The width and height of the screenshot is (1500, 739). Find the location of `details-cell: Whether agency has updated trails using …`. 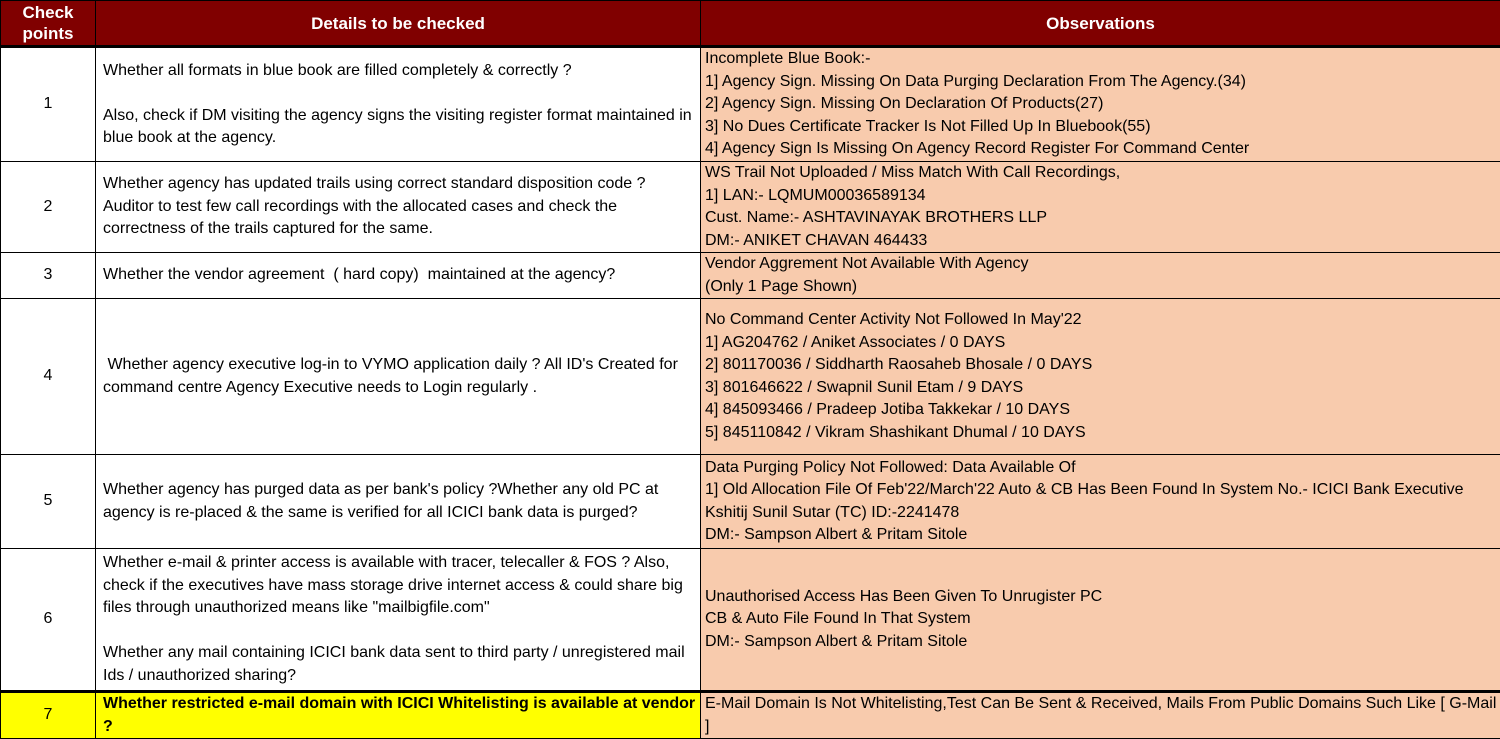

details-cell: Whether agency has updated trails using … is located at coordinates (398, 207).